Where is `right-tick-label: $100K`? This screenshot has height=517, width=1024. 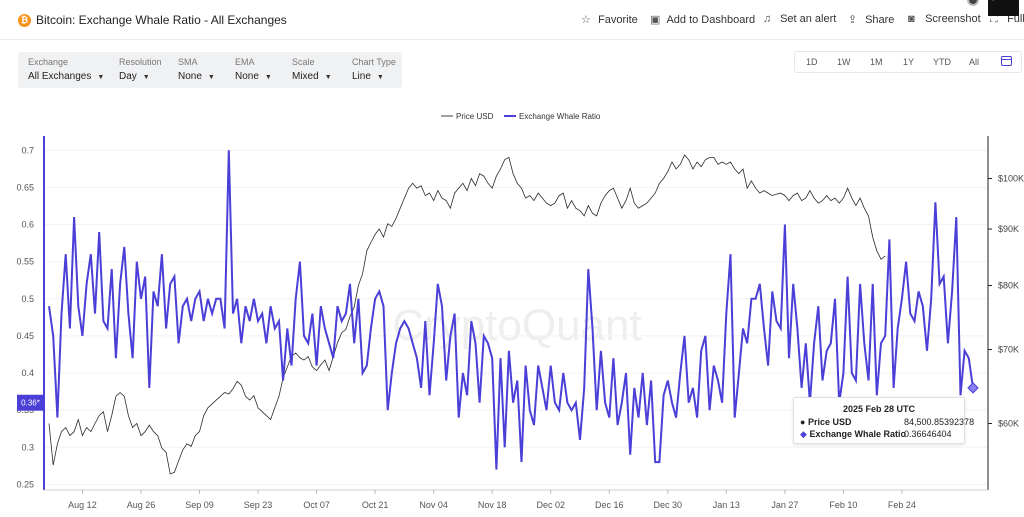 right-tick-label: $100K is located at coordinates (1011, 179).